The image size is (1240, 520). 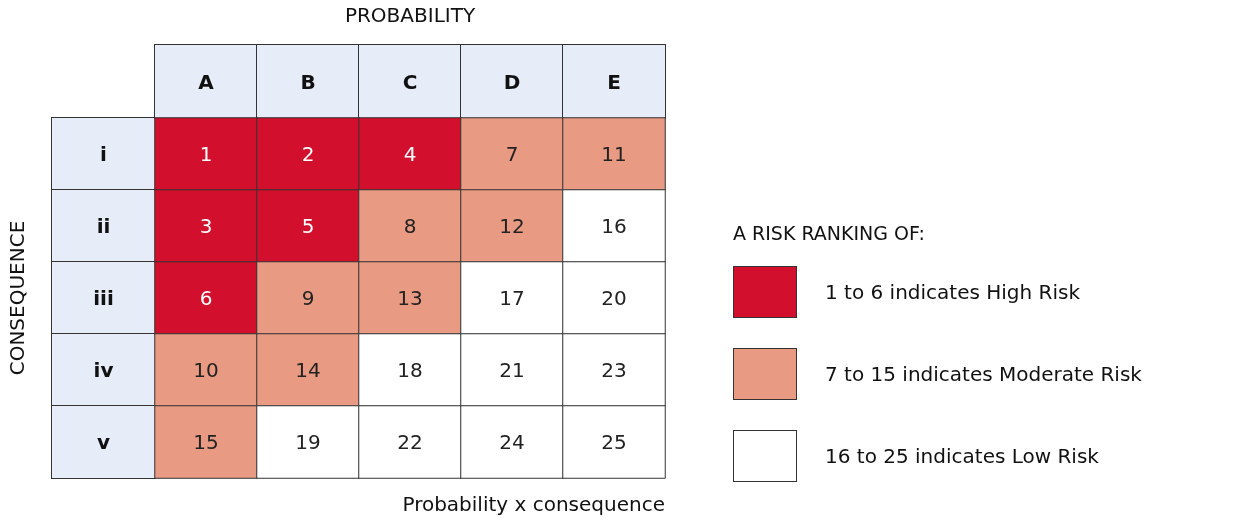 What do you see at coordinates (308, 298) in the screenshot?
I see `data-label: 9` at bounding box center [308, 298].